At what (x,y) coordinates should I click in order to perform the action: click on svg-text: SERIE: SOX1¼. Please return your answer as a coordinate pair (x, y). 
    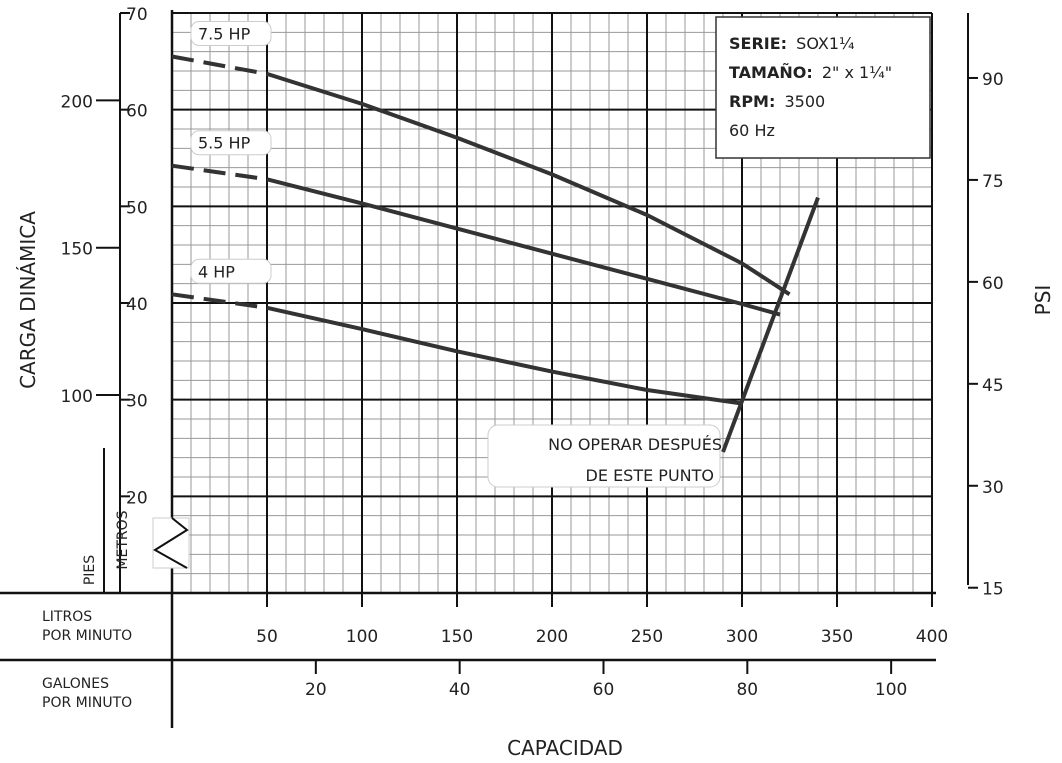
    Looking at the image, I should click on (792, 43).